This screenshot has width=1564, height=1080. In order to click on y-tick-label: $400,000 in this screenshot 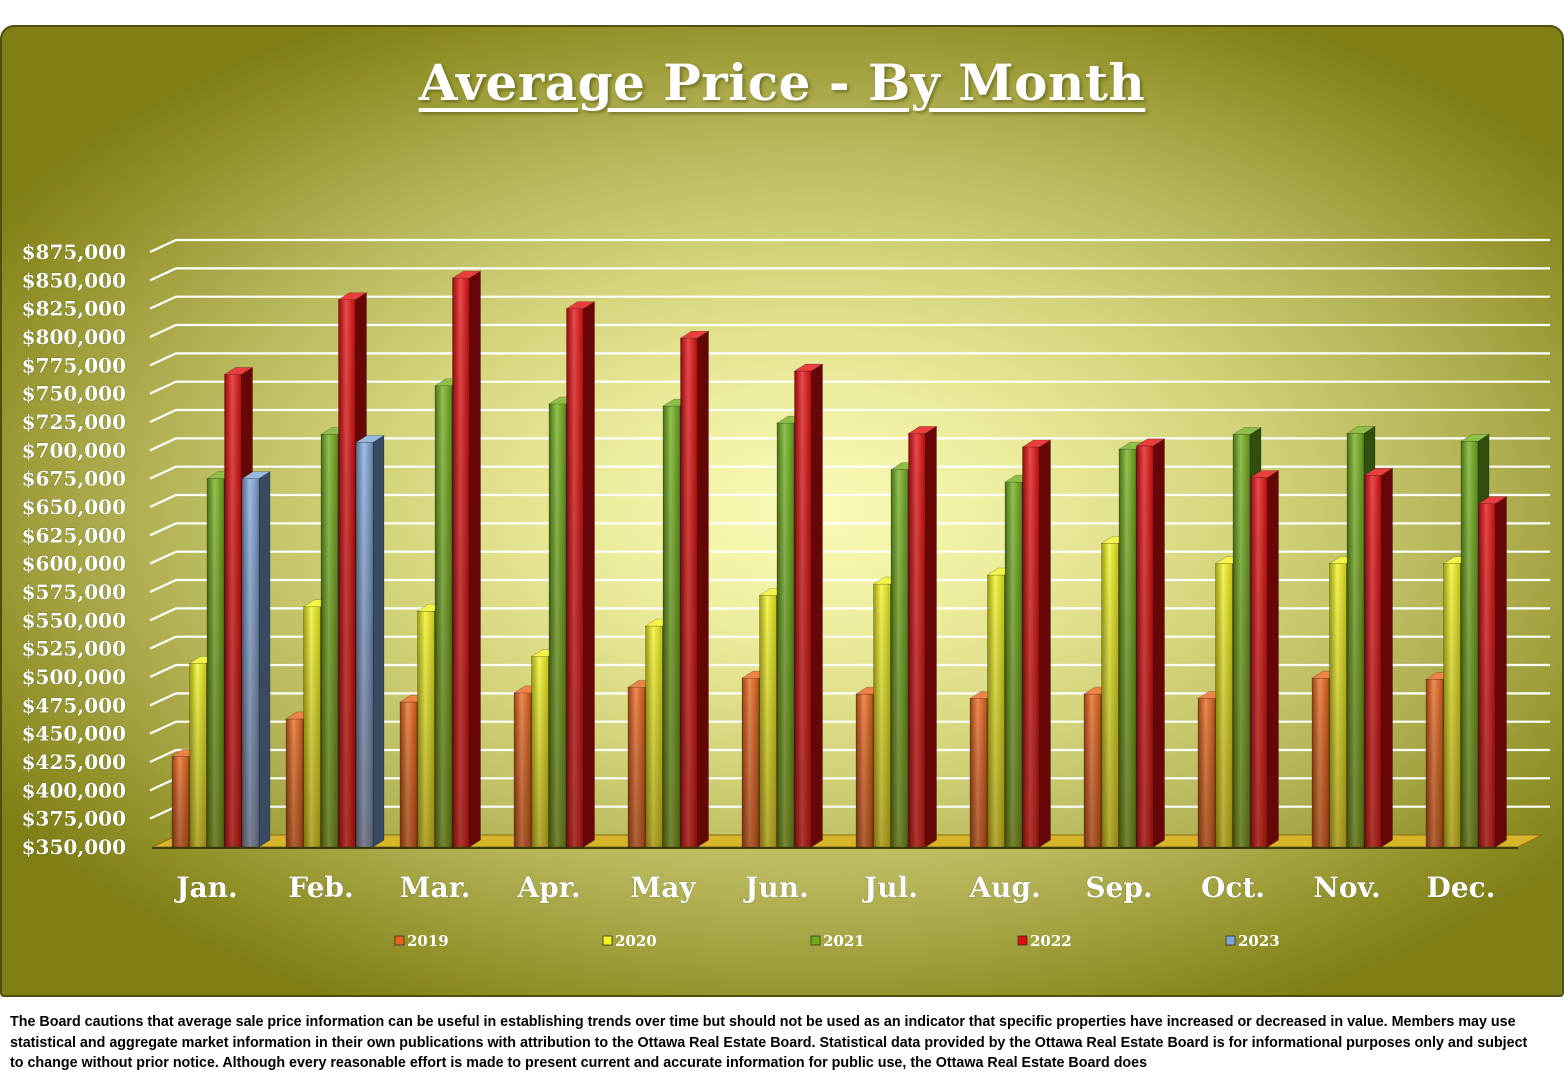, I will do `click(74, 790)`.